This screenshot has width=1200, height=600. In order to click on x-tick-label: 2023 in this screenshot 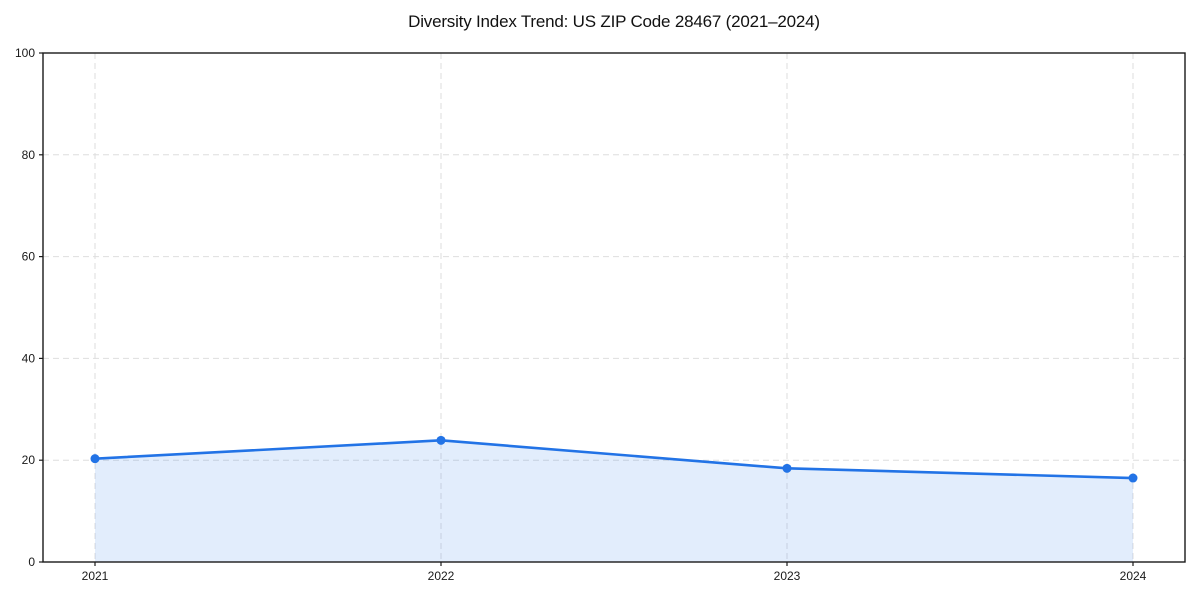, I will do `click(787, 576)`.